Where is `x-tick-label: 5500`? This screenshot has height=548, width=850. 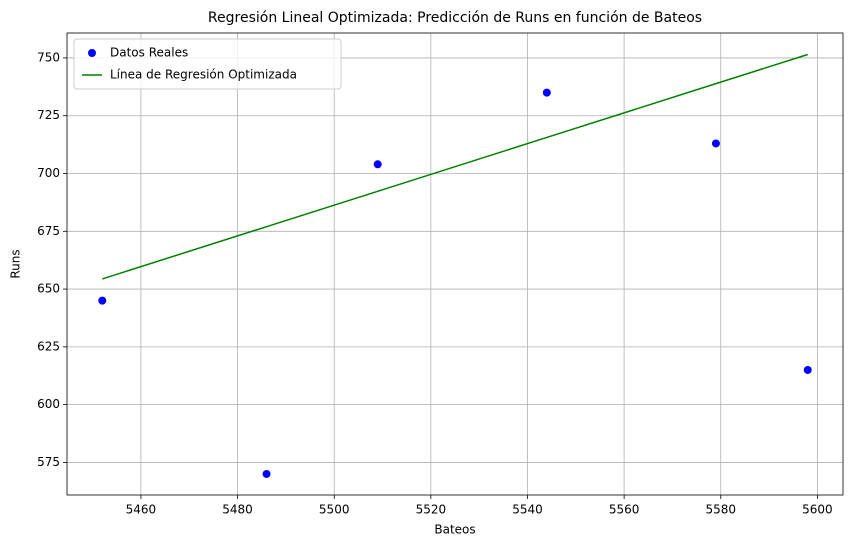 x-tick-label: 5500 is located at coordinates (334, 510).